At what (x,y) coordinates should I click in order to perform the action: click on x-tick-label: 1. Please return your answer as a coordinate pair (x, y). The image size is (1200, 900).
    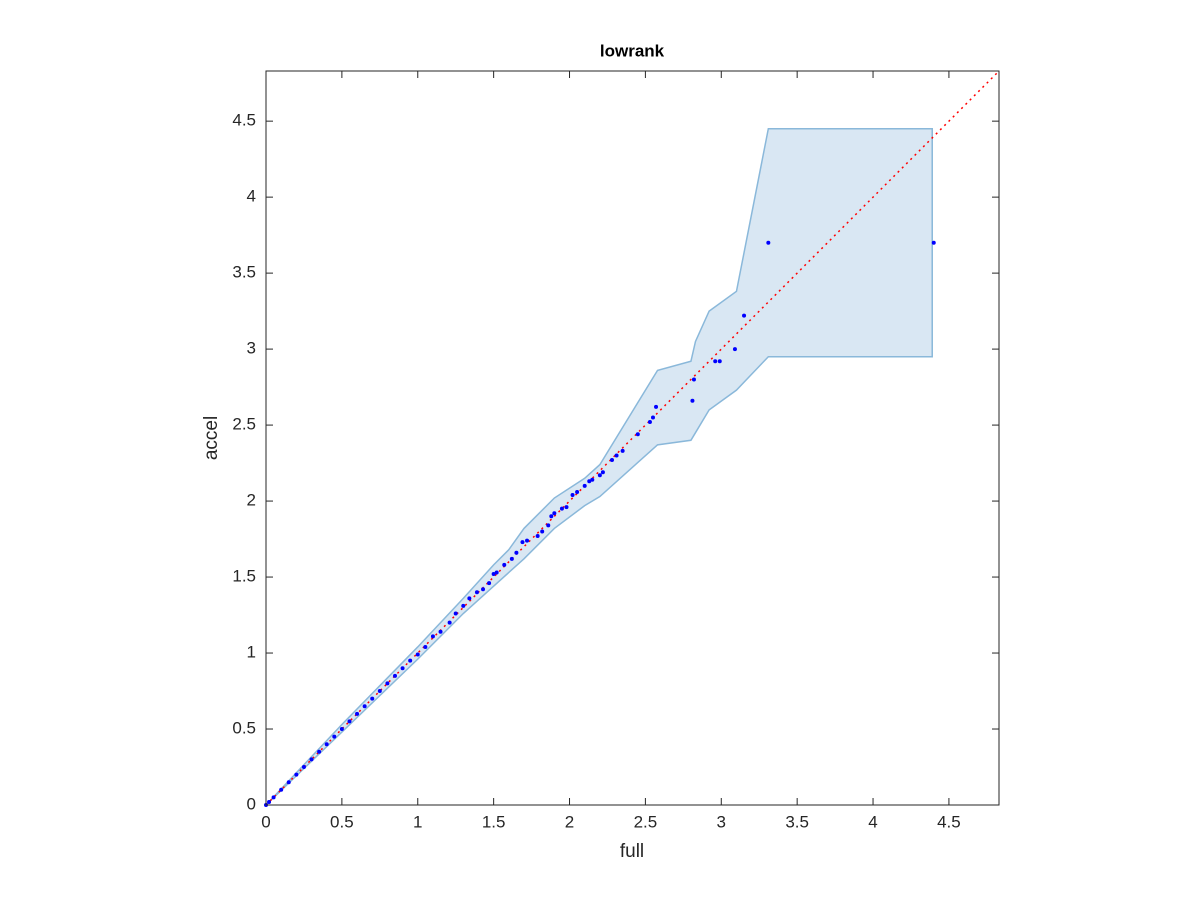
    Looking at the image, I should click on (417, 821).